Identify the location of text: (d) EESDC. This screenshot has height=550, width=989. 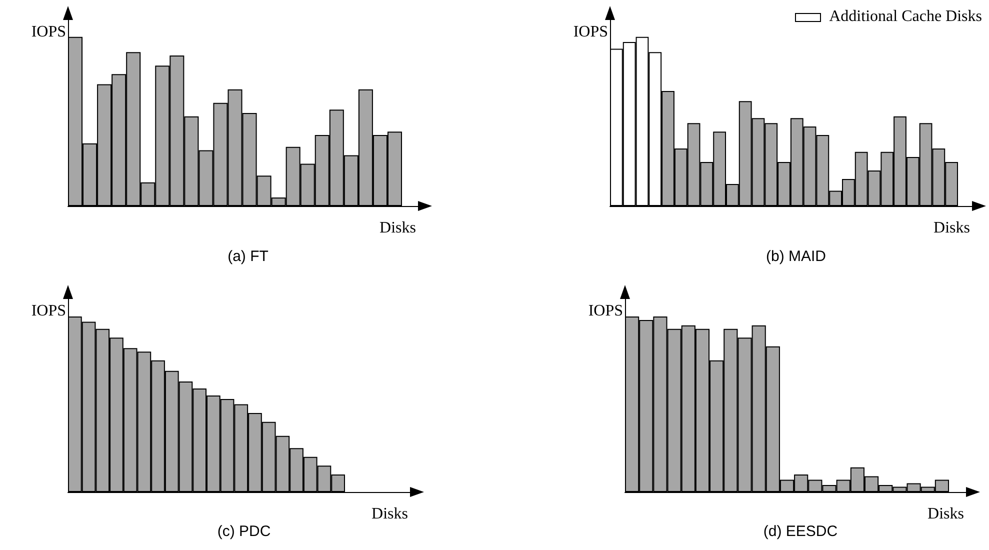
(800, 531).